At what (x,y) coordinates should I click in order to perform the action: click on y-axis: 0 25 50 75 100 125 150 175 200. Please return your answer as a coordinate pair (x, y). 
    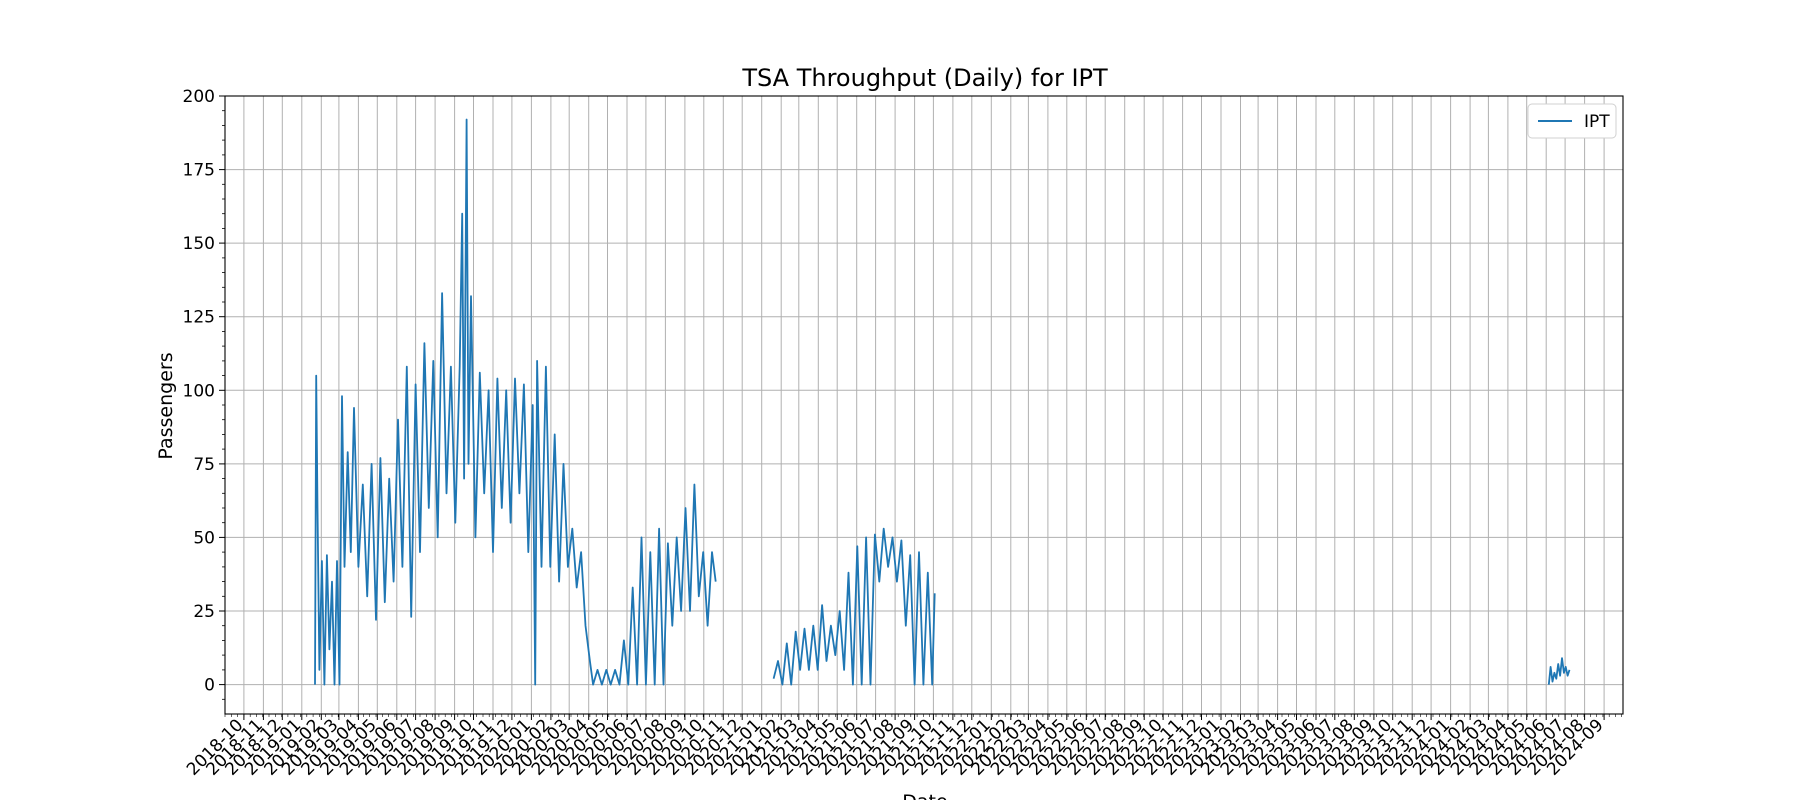
    Looking at the image, I should click on (204, 393).